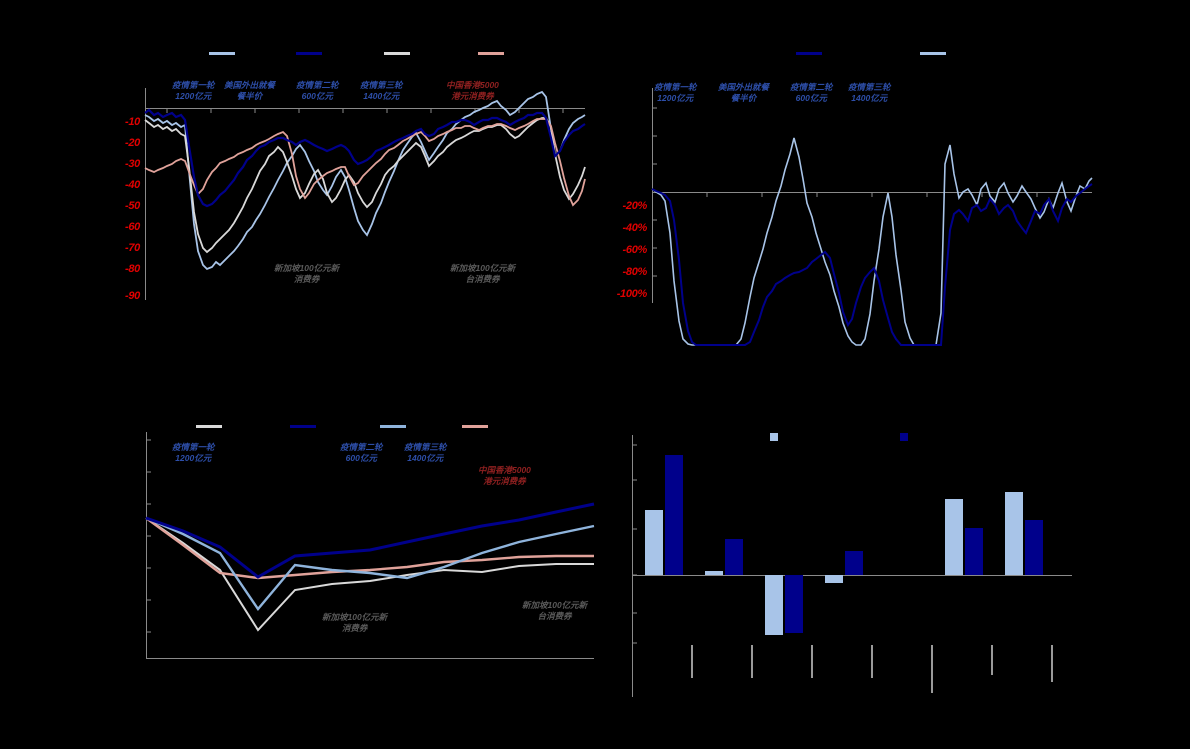 This screenshot has width=1190, height=749. Describe the element at coordinates (635, 206) in the screenshot. I see `ytick-label: -20%` at that location.